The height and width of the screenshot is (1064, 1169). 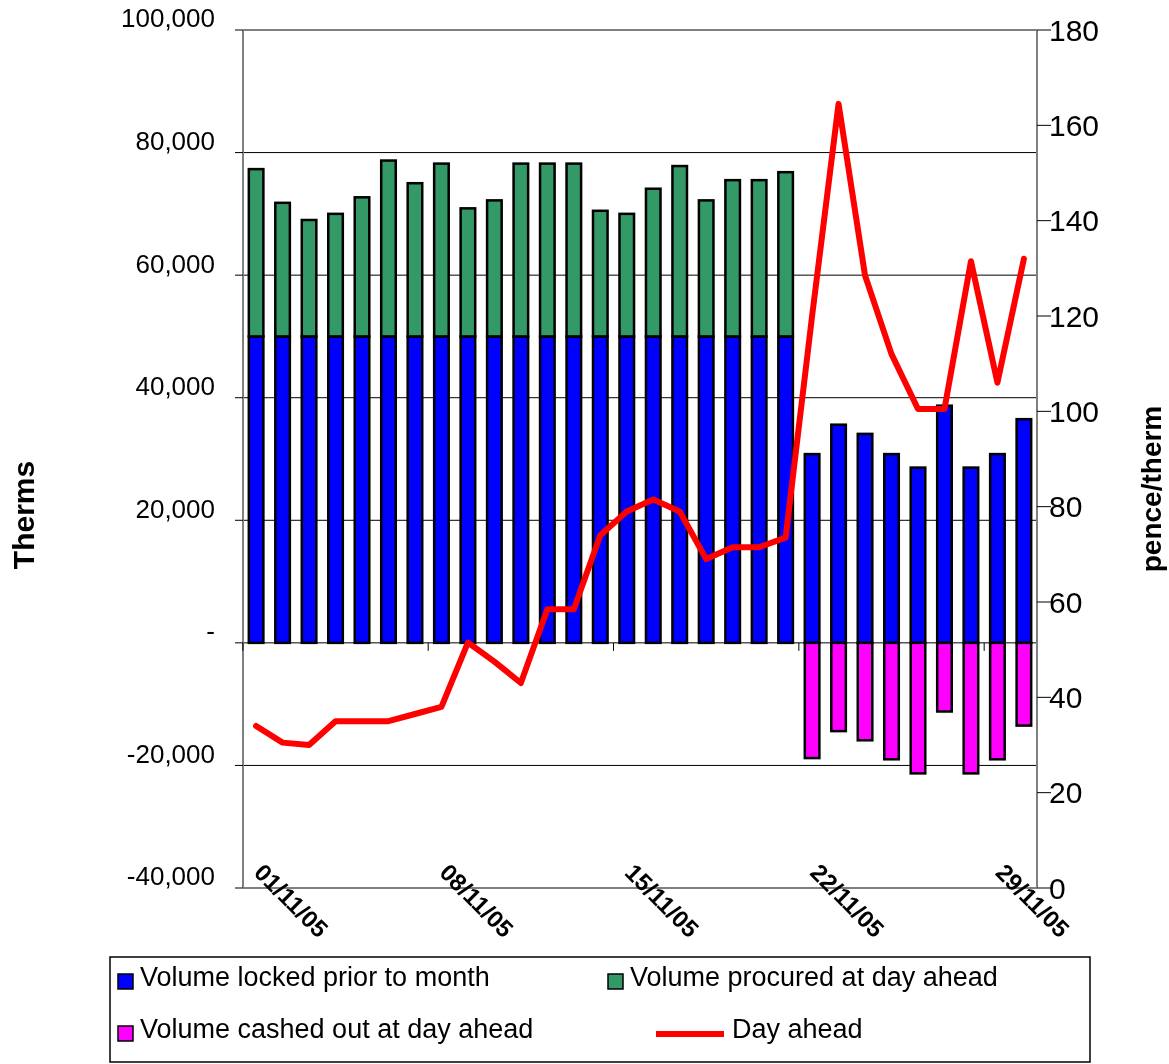 What do you see at coordinates (797, 1029) in the screenshot?
I see `legend-label: Day ahead` at bounding box center [797, 1029].